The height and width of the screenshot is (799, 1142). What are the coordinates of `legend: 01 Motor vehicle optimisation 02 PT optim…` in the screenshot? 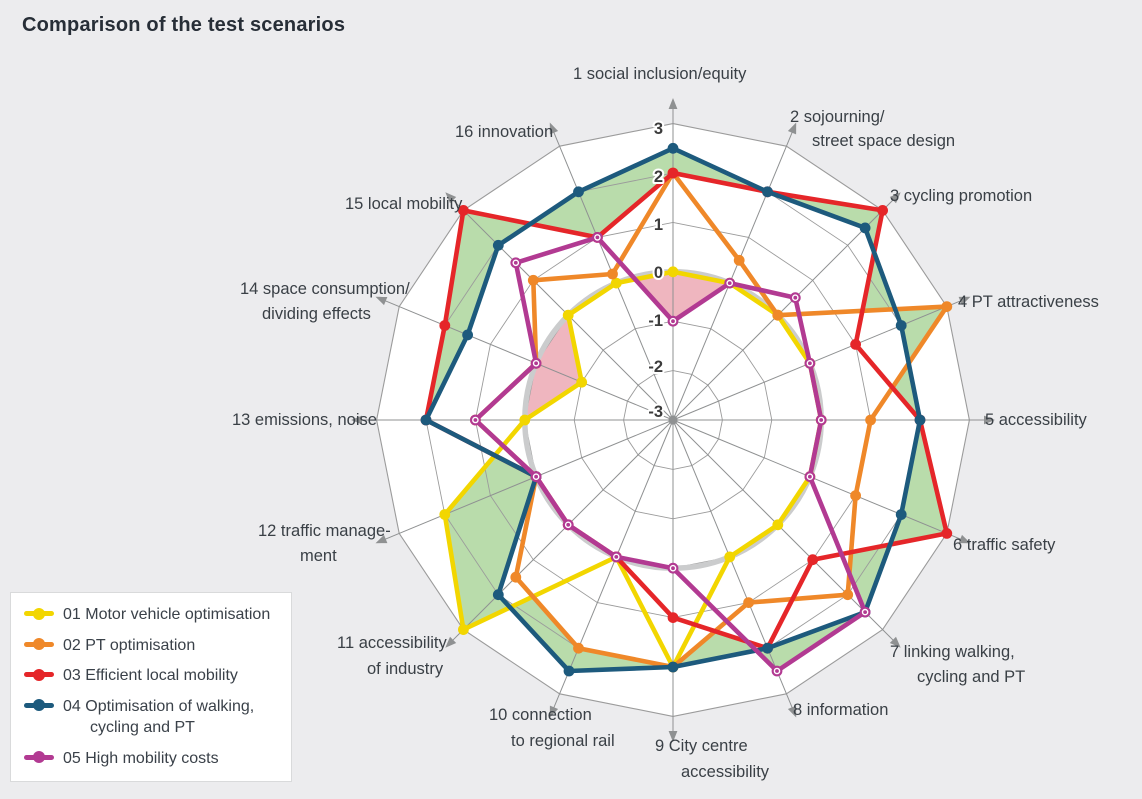 It's located at (151, 687).